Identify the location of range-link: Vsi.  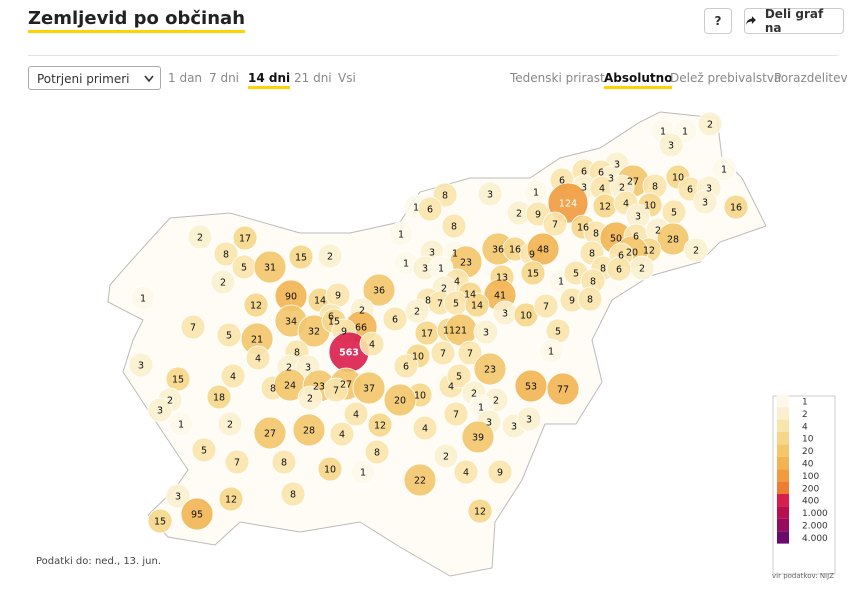
(347, 78).